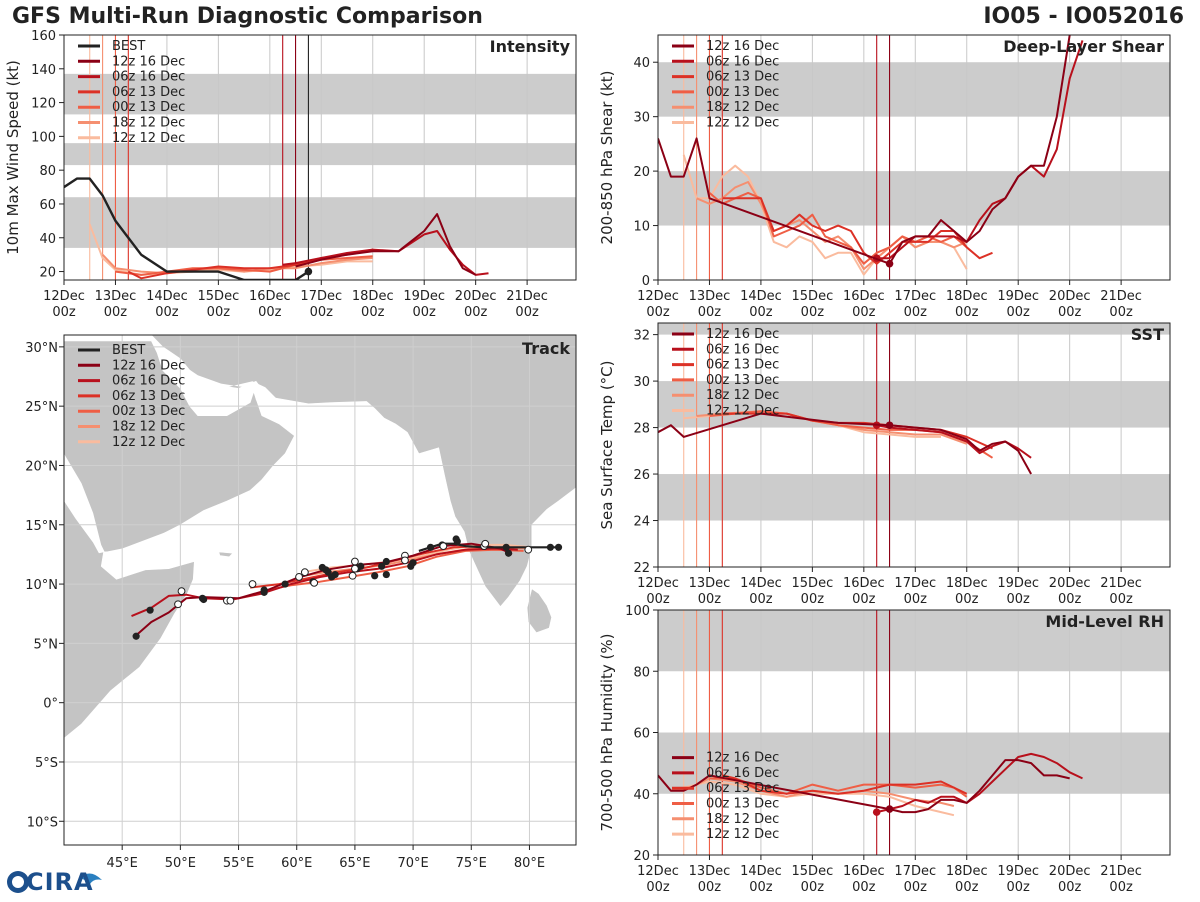 The image size is (1200, 902). Describe the element at coordinates (742, 758) in the screenshot. I see `rh-legend-label: 12z 16 Dec` at that location.